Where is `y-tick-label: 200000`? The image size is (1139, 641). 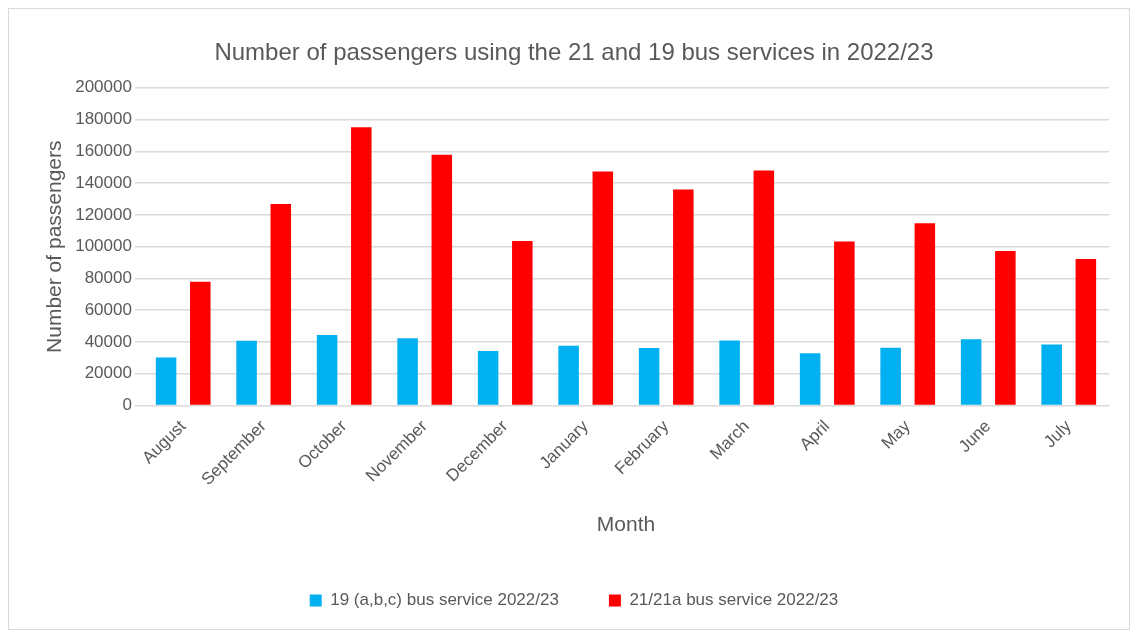 y-tick-label: 200000 is located at coordinates (103, 87).